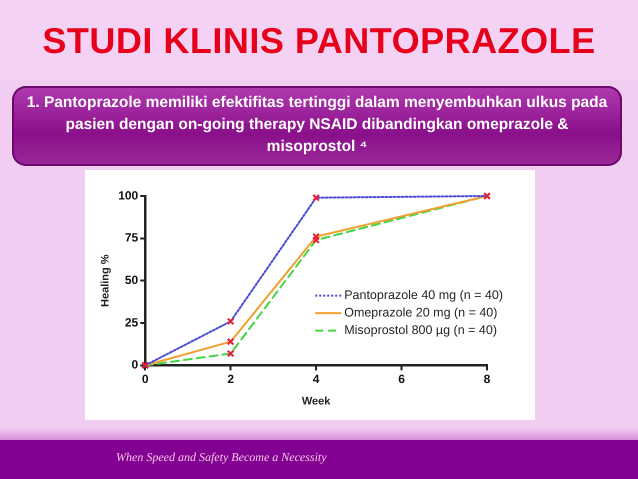 This screenshot has height=479, width=638. Describe the element at coordinates (221, 457) in the screenshot. I see `text: When Speed and Safety Become a Necessity` at that location.